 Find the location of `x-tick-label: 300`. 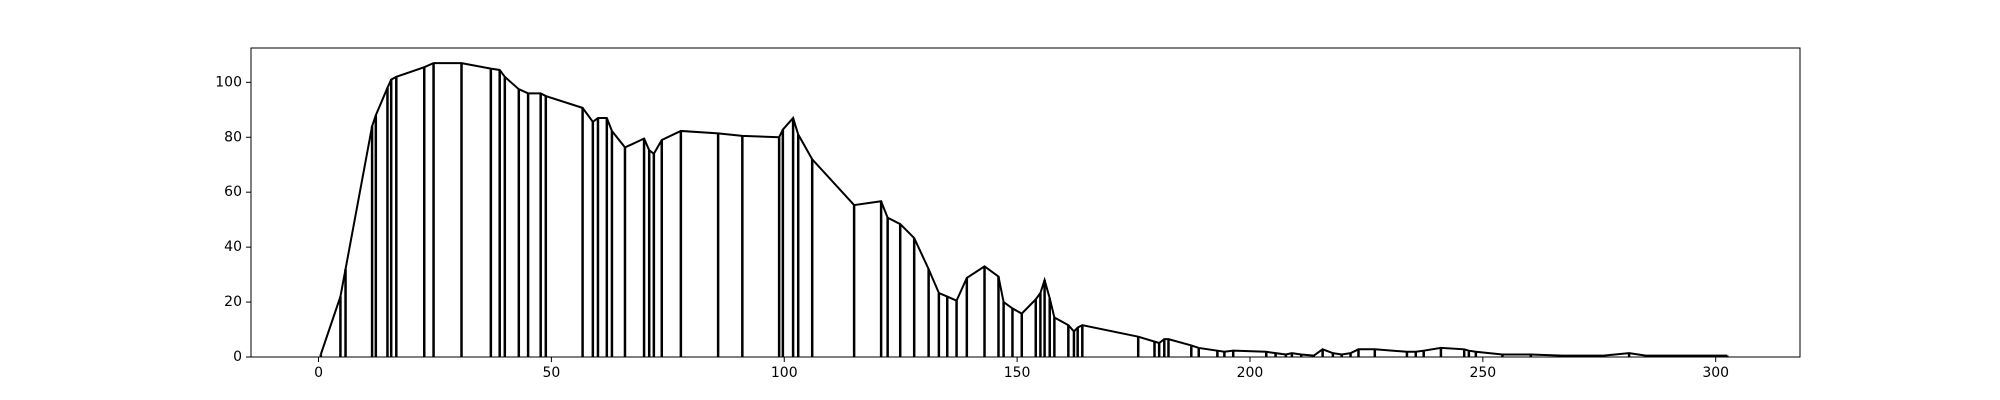

x-tick-label: 300 is located at coordinates (1715, 373).